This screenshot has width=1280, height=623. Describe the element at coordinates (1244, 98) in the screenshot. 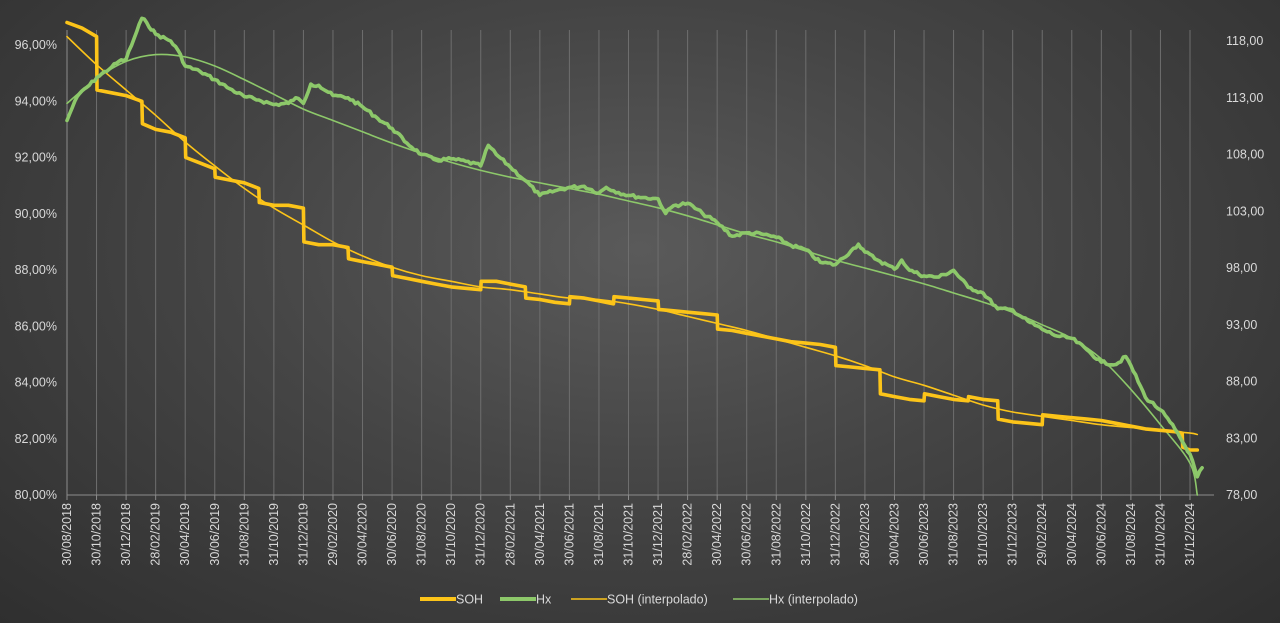

I see `right-tick-label: 113,00` at that location.